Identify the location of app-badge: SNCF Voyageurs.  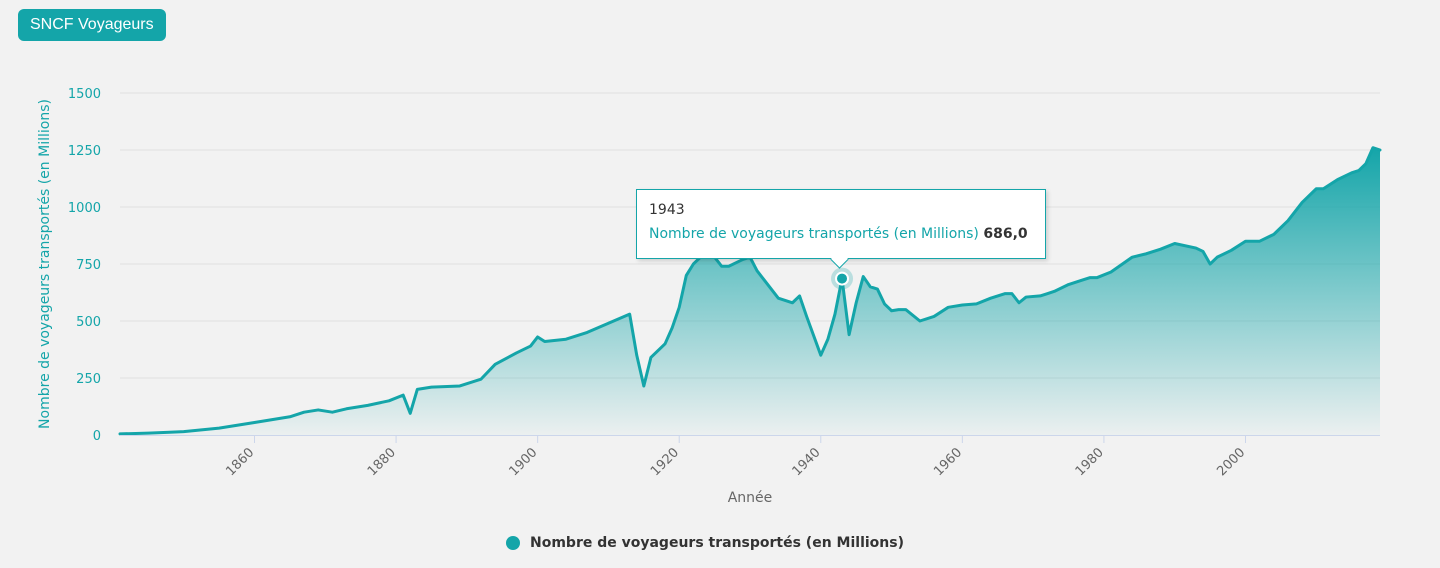
(92, 25).